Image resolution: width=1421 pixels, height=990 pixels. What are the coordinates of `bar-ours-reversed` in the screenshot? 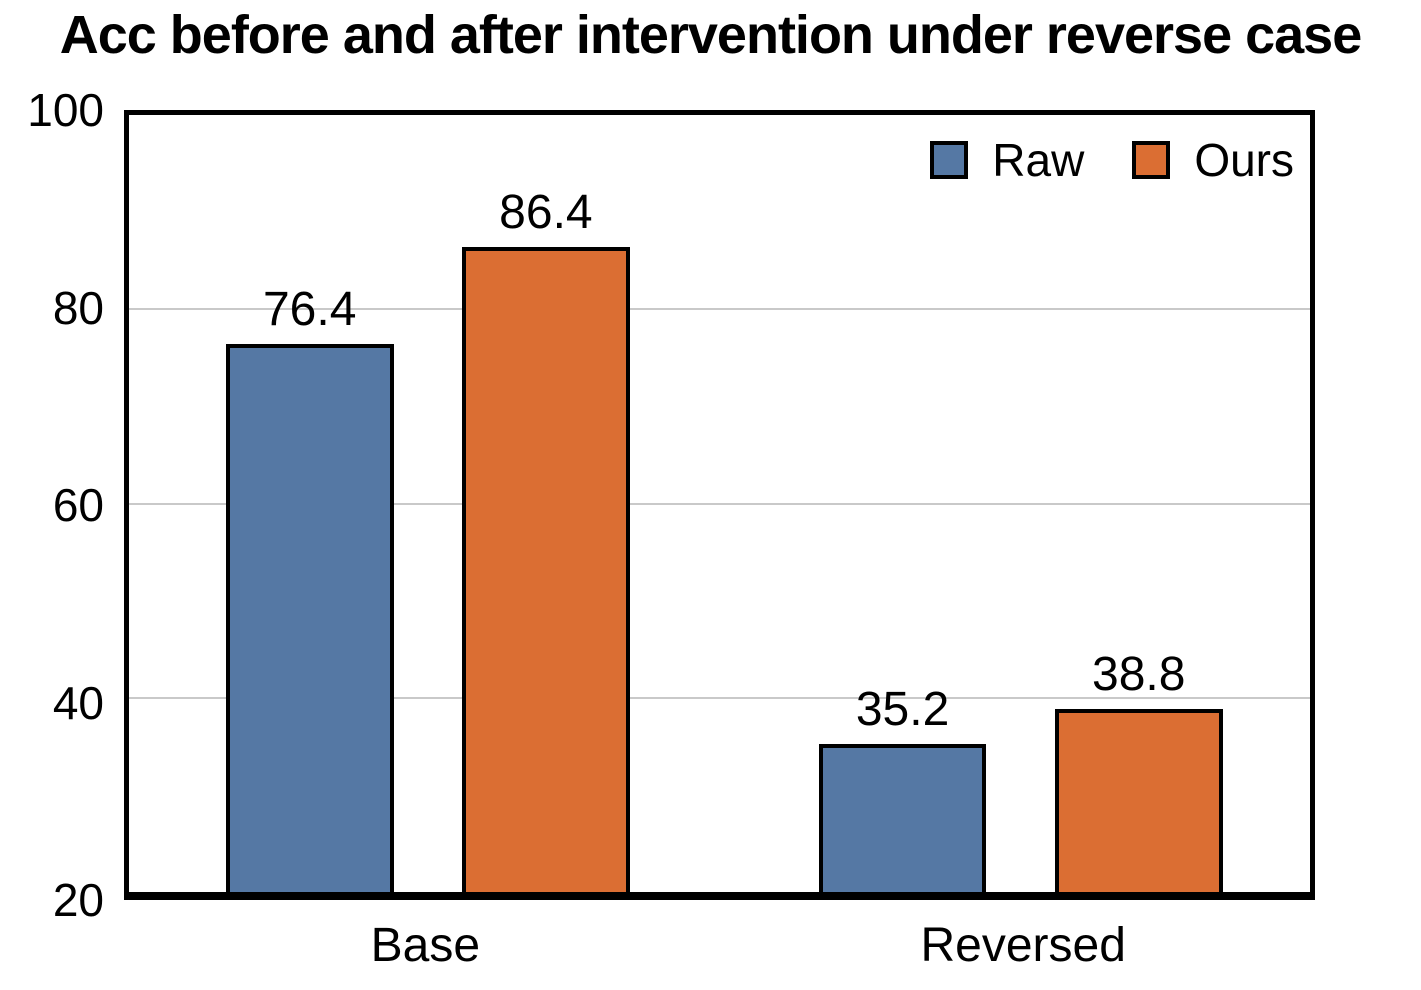 It's located at (1138, 800).